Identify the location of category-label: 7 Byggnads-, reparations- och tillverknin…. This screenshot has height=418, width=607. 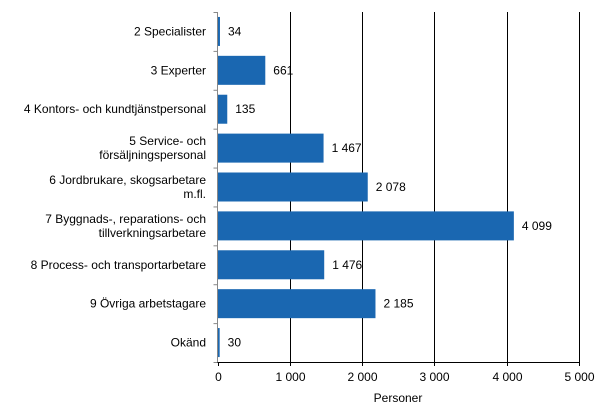
(125, 226).